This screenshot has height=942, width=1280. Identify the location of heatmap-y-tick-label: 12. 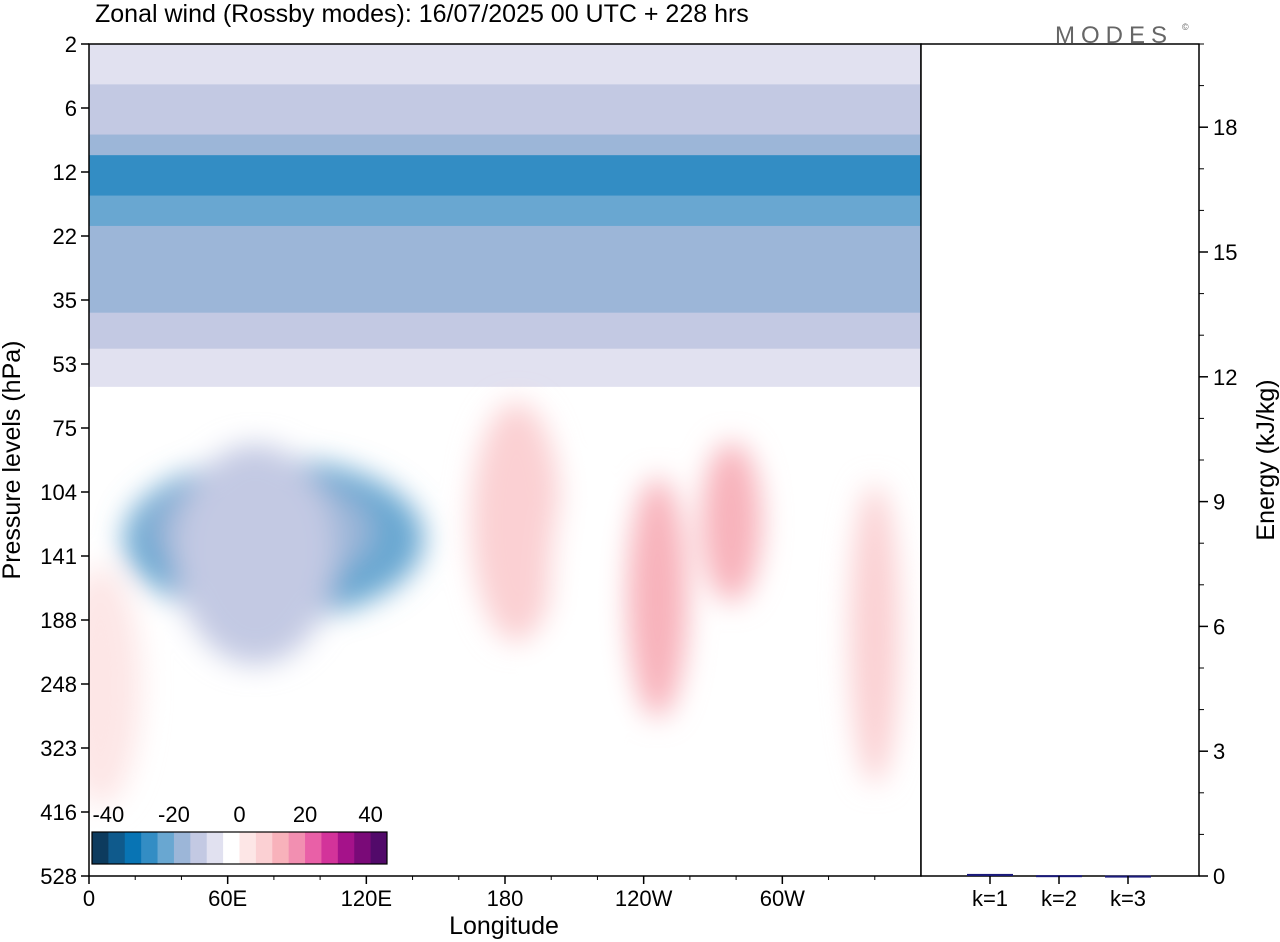
(65, 172).